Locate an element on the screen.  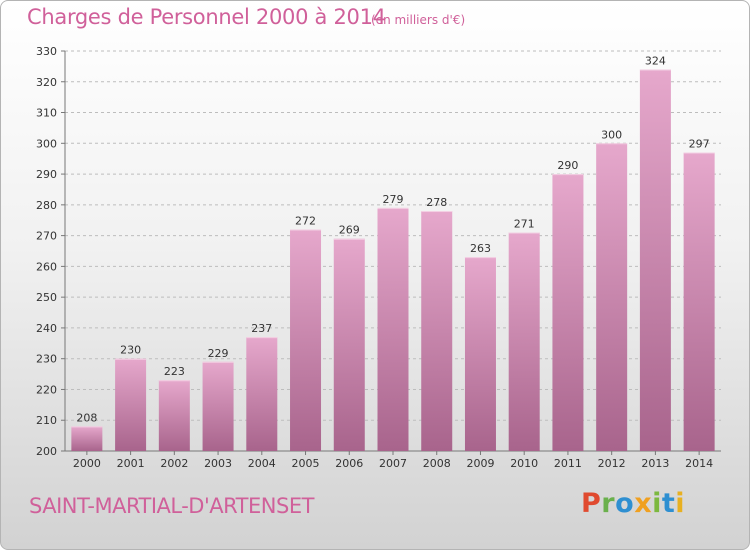
bar-2010 is located at coordinates (524, 341).